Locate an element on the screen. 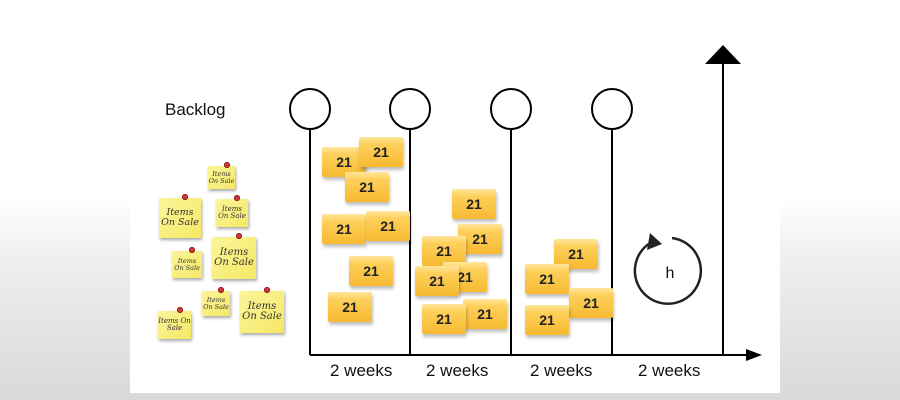 This screenshot has height=400, width=900. vertical-axis-arrowhead is located at coordinates (723, 54).